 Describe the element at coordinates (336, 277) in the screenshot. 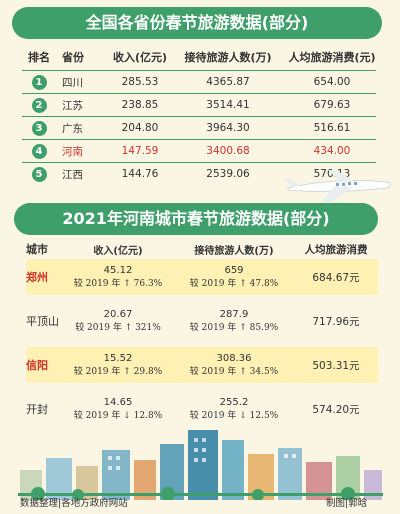

I see `spend-value: 684.67元` at that location.